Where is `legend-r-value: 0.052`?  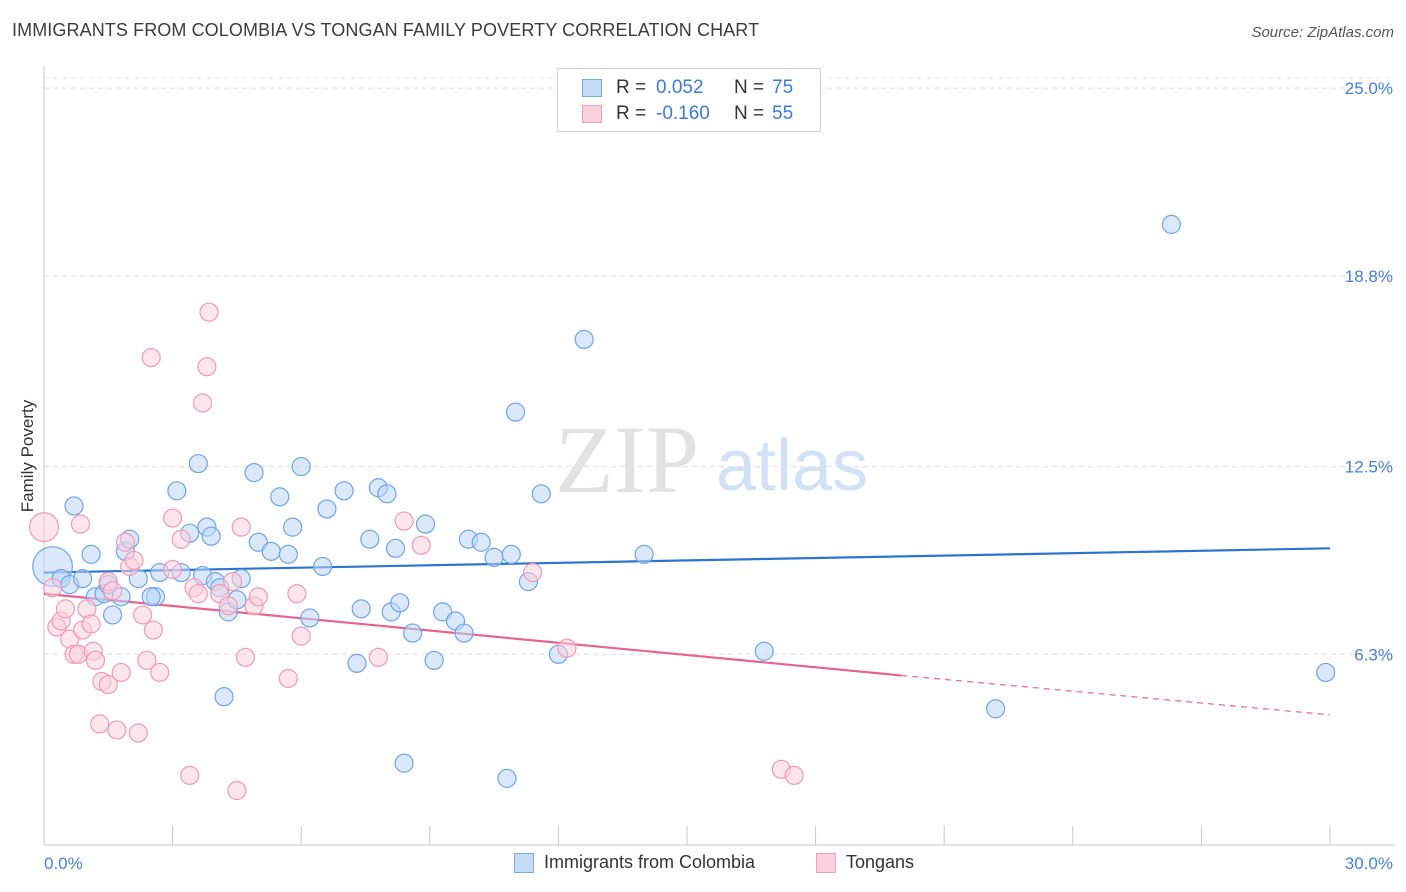
legend-r-value: 0.052 is located at coordinates (680, 87).